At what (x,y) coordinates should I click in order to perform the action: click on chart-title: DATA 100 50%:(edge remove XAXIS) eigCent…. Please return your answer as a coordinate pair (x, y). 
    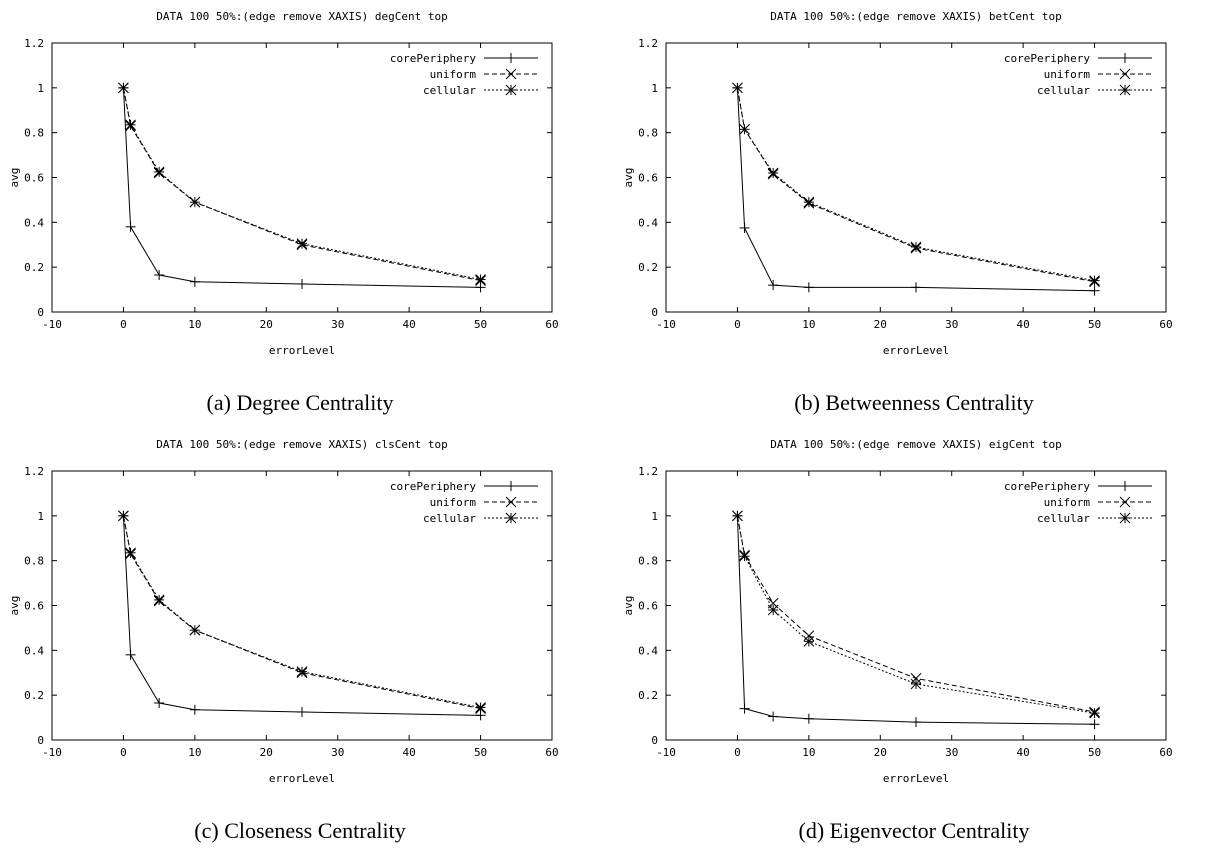
    Looking at the image, I should click on (915, 444).